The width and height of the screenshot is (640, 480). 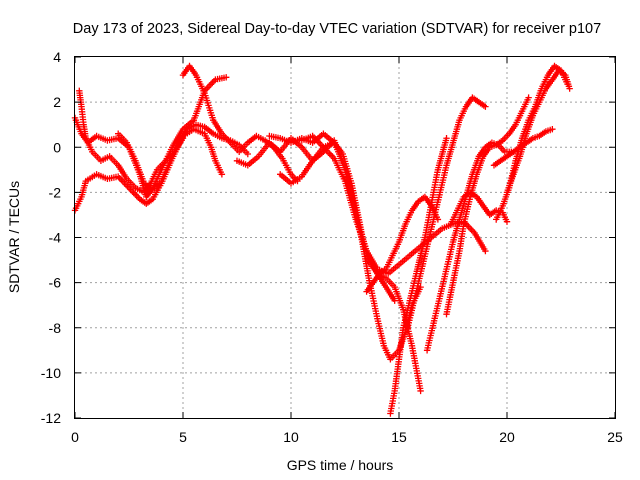 What do you see at coordinates (75, 437) in the screenshot?
I see `x-tick-label: 0` at bounding box center [75, 437].